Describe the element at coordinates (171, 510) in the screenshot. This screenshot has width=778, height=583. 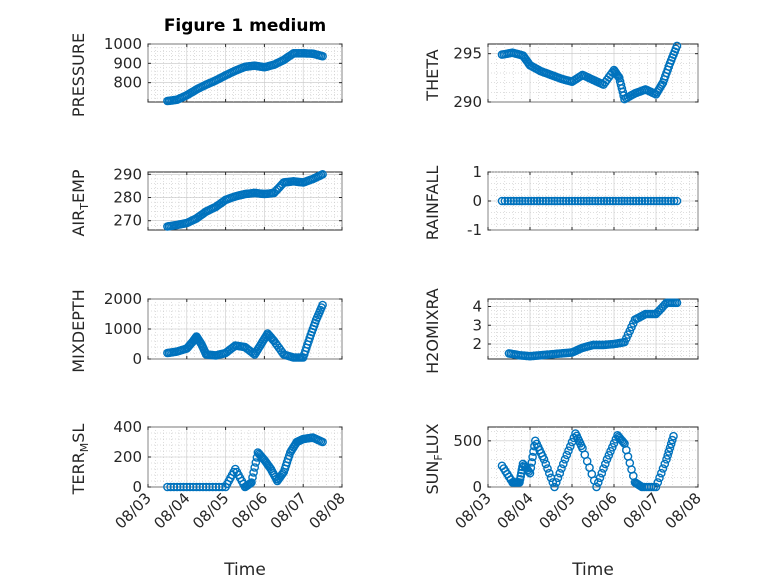
I see `x-tick-label: 08/04` at that location.